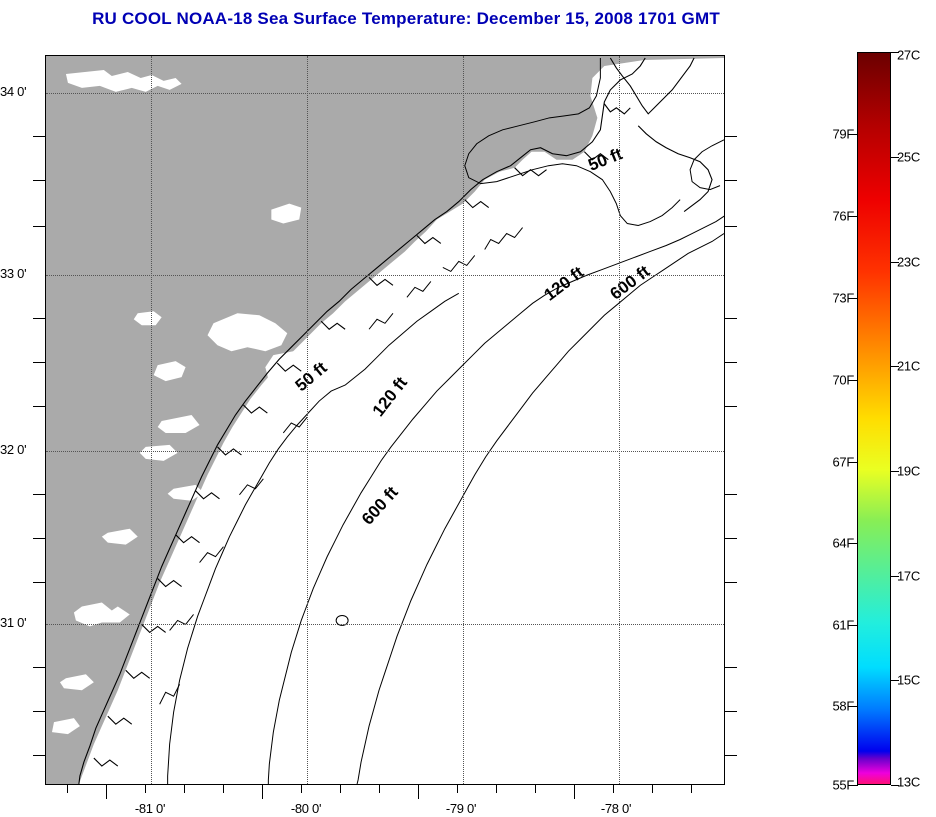 This screenshot has width=936, height=817. Describe the element at coordinates (908, 471) in the screenshot. I see `colorbar-label-19C: 19C` at that location.